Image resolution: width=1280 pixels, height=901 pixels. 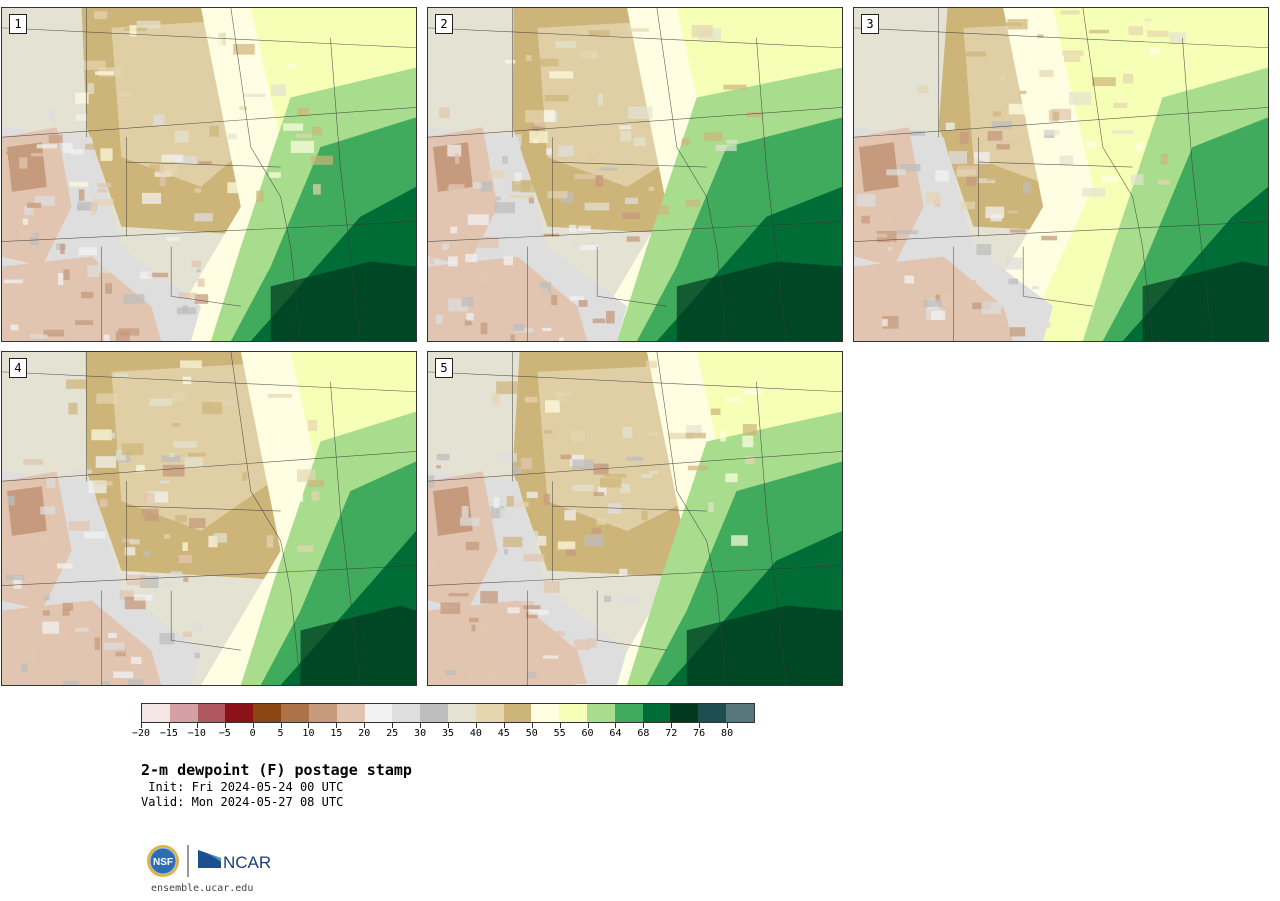 What do you see at coordinates (699, 733) in the screenshot?
I see `colorbar-tick-label: 76` at bounding box center [699, 733].